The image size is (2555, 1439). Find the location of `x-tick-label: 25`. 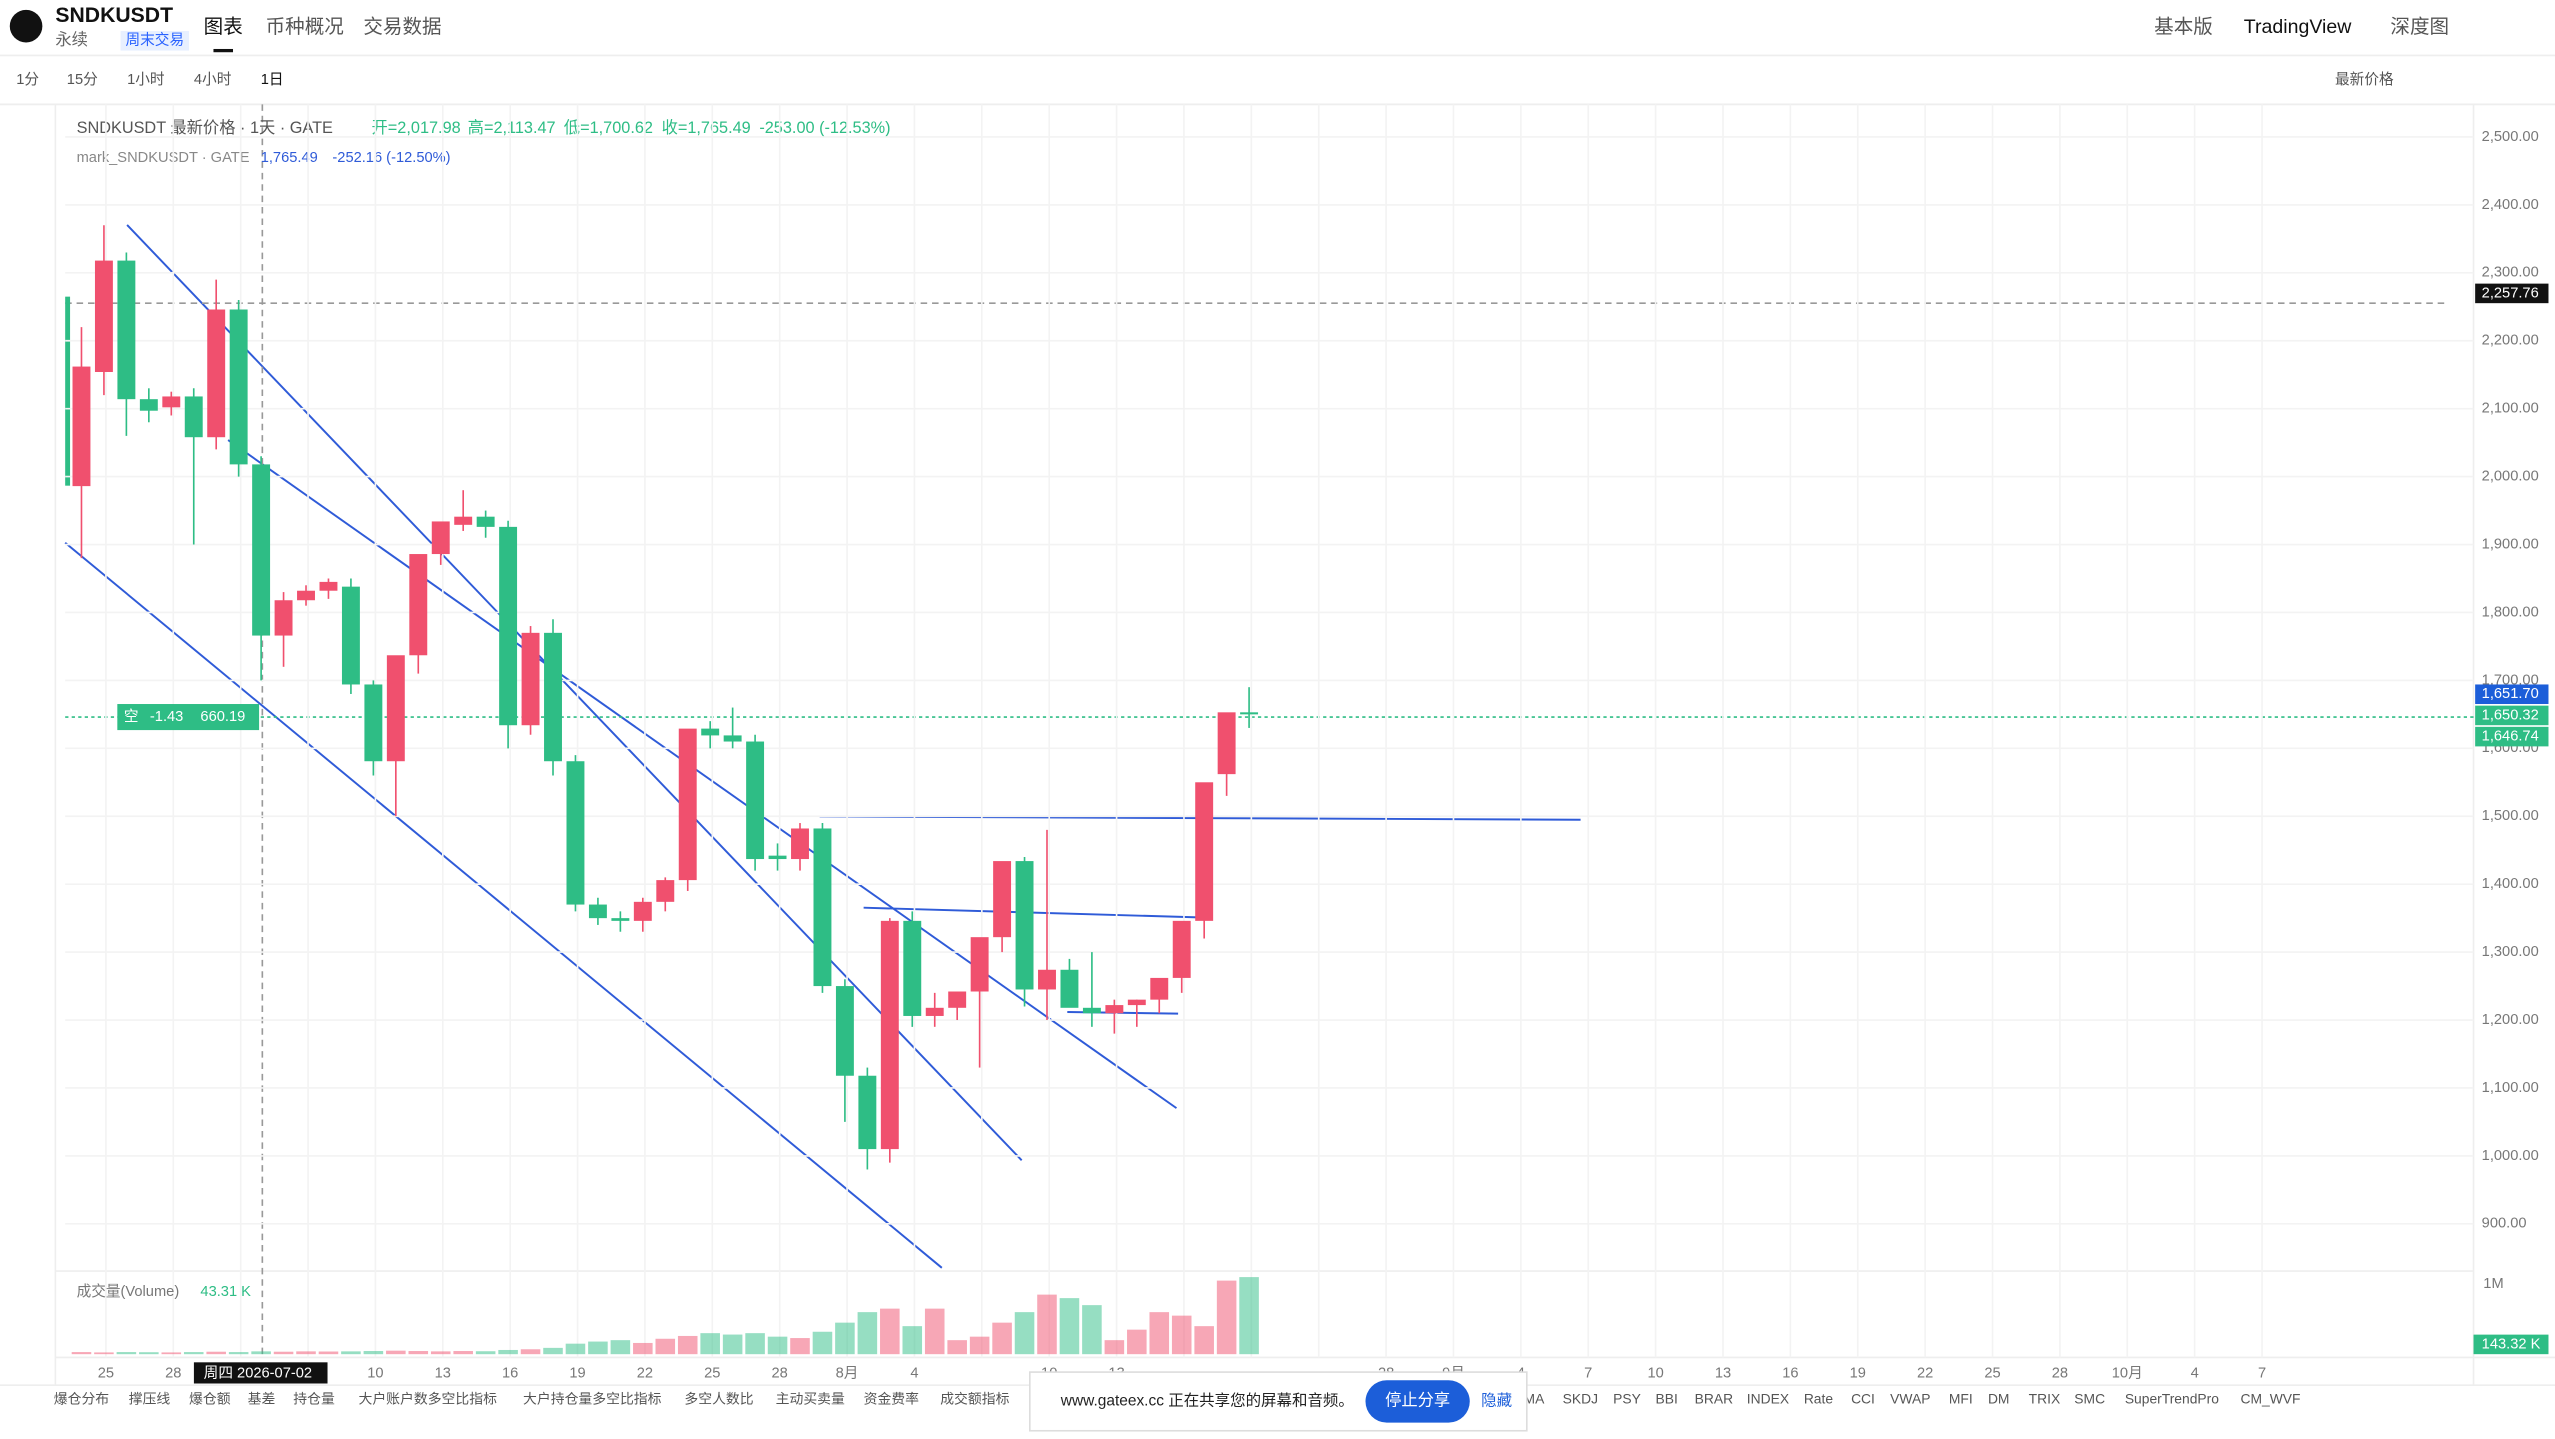

x-tick-label: 25 is located at coordinates (712, 1374).